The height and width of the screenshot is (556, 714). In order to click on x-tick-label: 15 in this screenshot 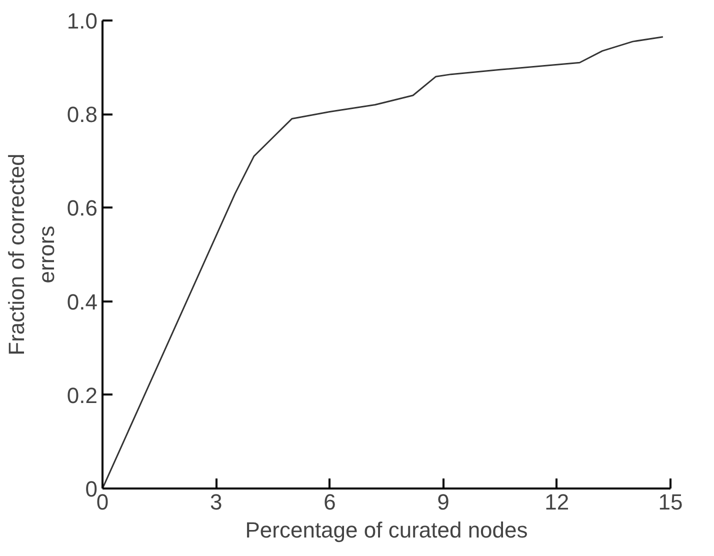, I will do `click(670, 502)`.